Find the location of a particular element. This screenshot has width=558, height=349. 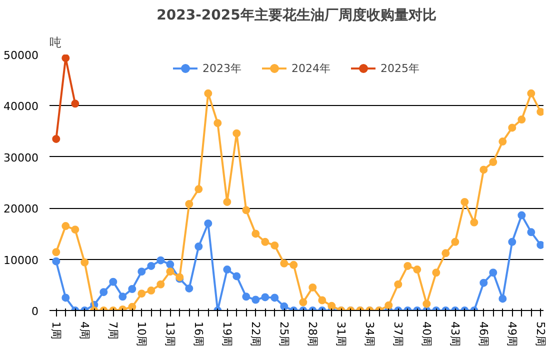

x-tick-label: 31周 is located at coordinates (341, 334).